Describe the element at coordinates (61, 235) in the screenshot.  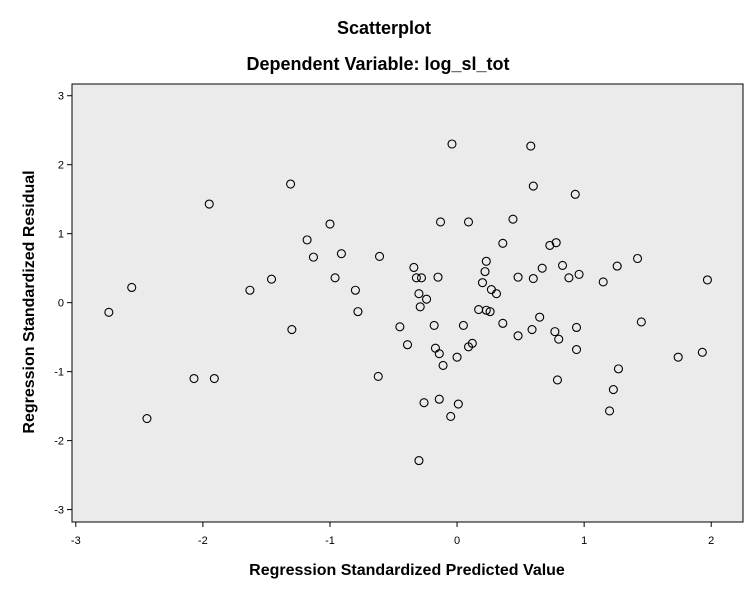
I see `y-tick-label: 1` at that location.